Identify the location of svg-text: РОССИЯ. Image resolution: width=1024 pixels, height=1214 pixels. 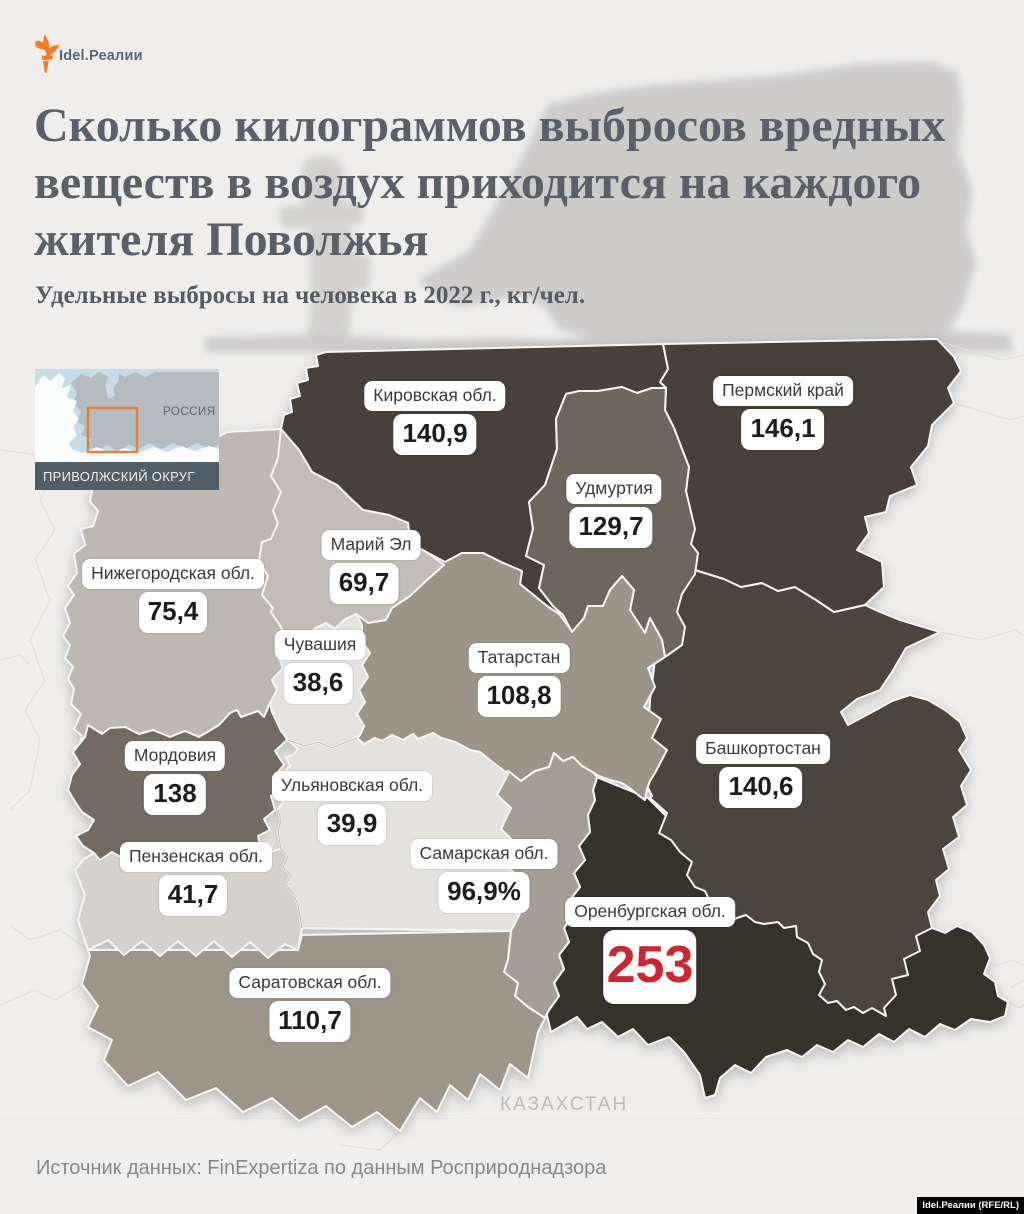
(189, 412).